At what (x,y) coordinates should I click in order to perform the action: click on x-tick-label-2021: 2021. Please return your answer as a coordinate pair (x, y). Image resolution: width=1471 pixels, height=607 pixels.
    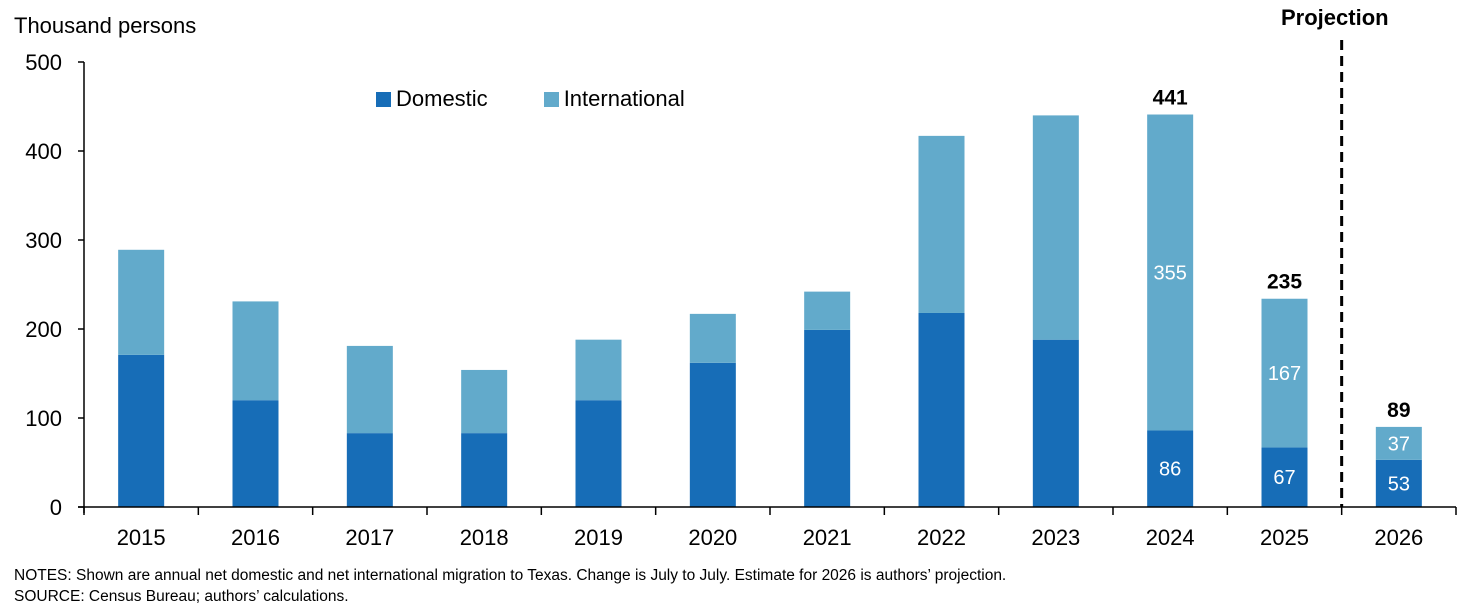
    Looking at the image, I should click on (827, 537).